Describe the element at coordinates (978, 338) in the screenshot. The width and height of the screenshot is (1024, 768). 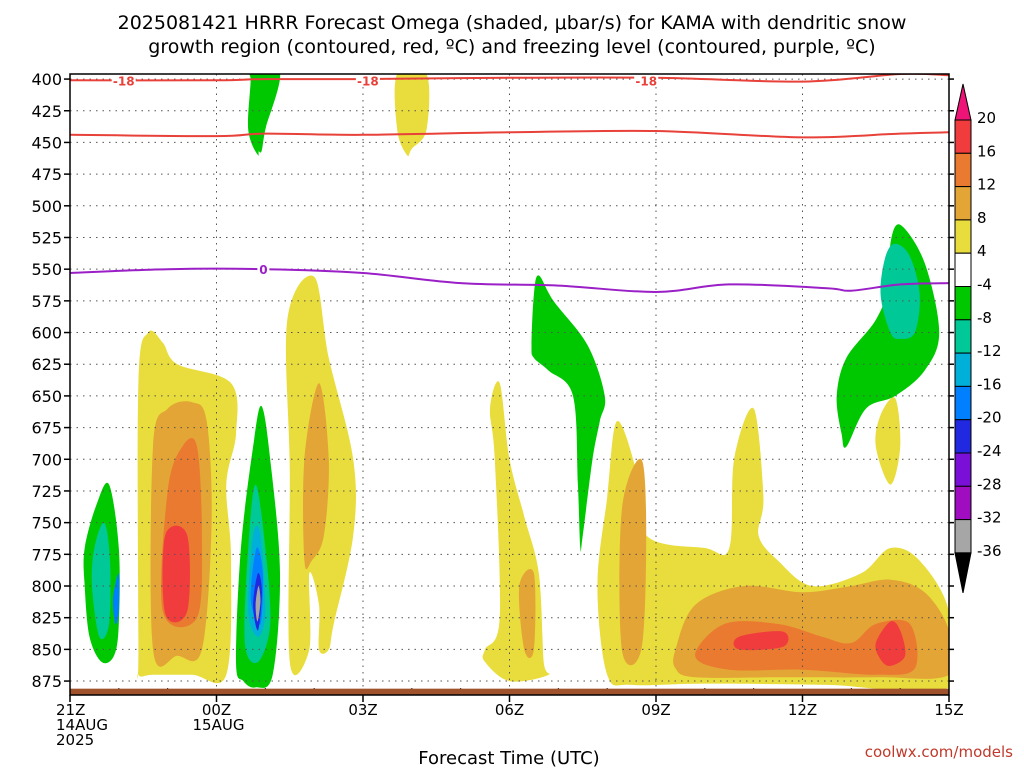
I see `colorbar: 20 16 12 8 4 -4 -8 -12 -16 -20 -24 -28 -32 -36` at that location.